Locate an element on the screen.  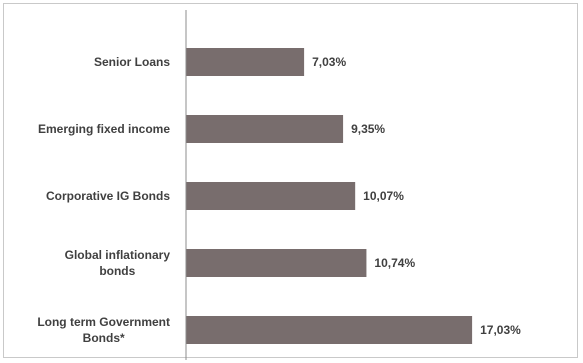
value-label-4: 10,74% is located at coordinates (394, 263).